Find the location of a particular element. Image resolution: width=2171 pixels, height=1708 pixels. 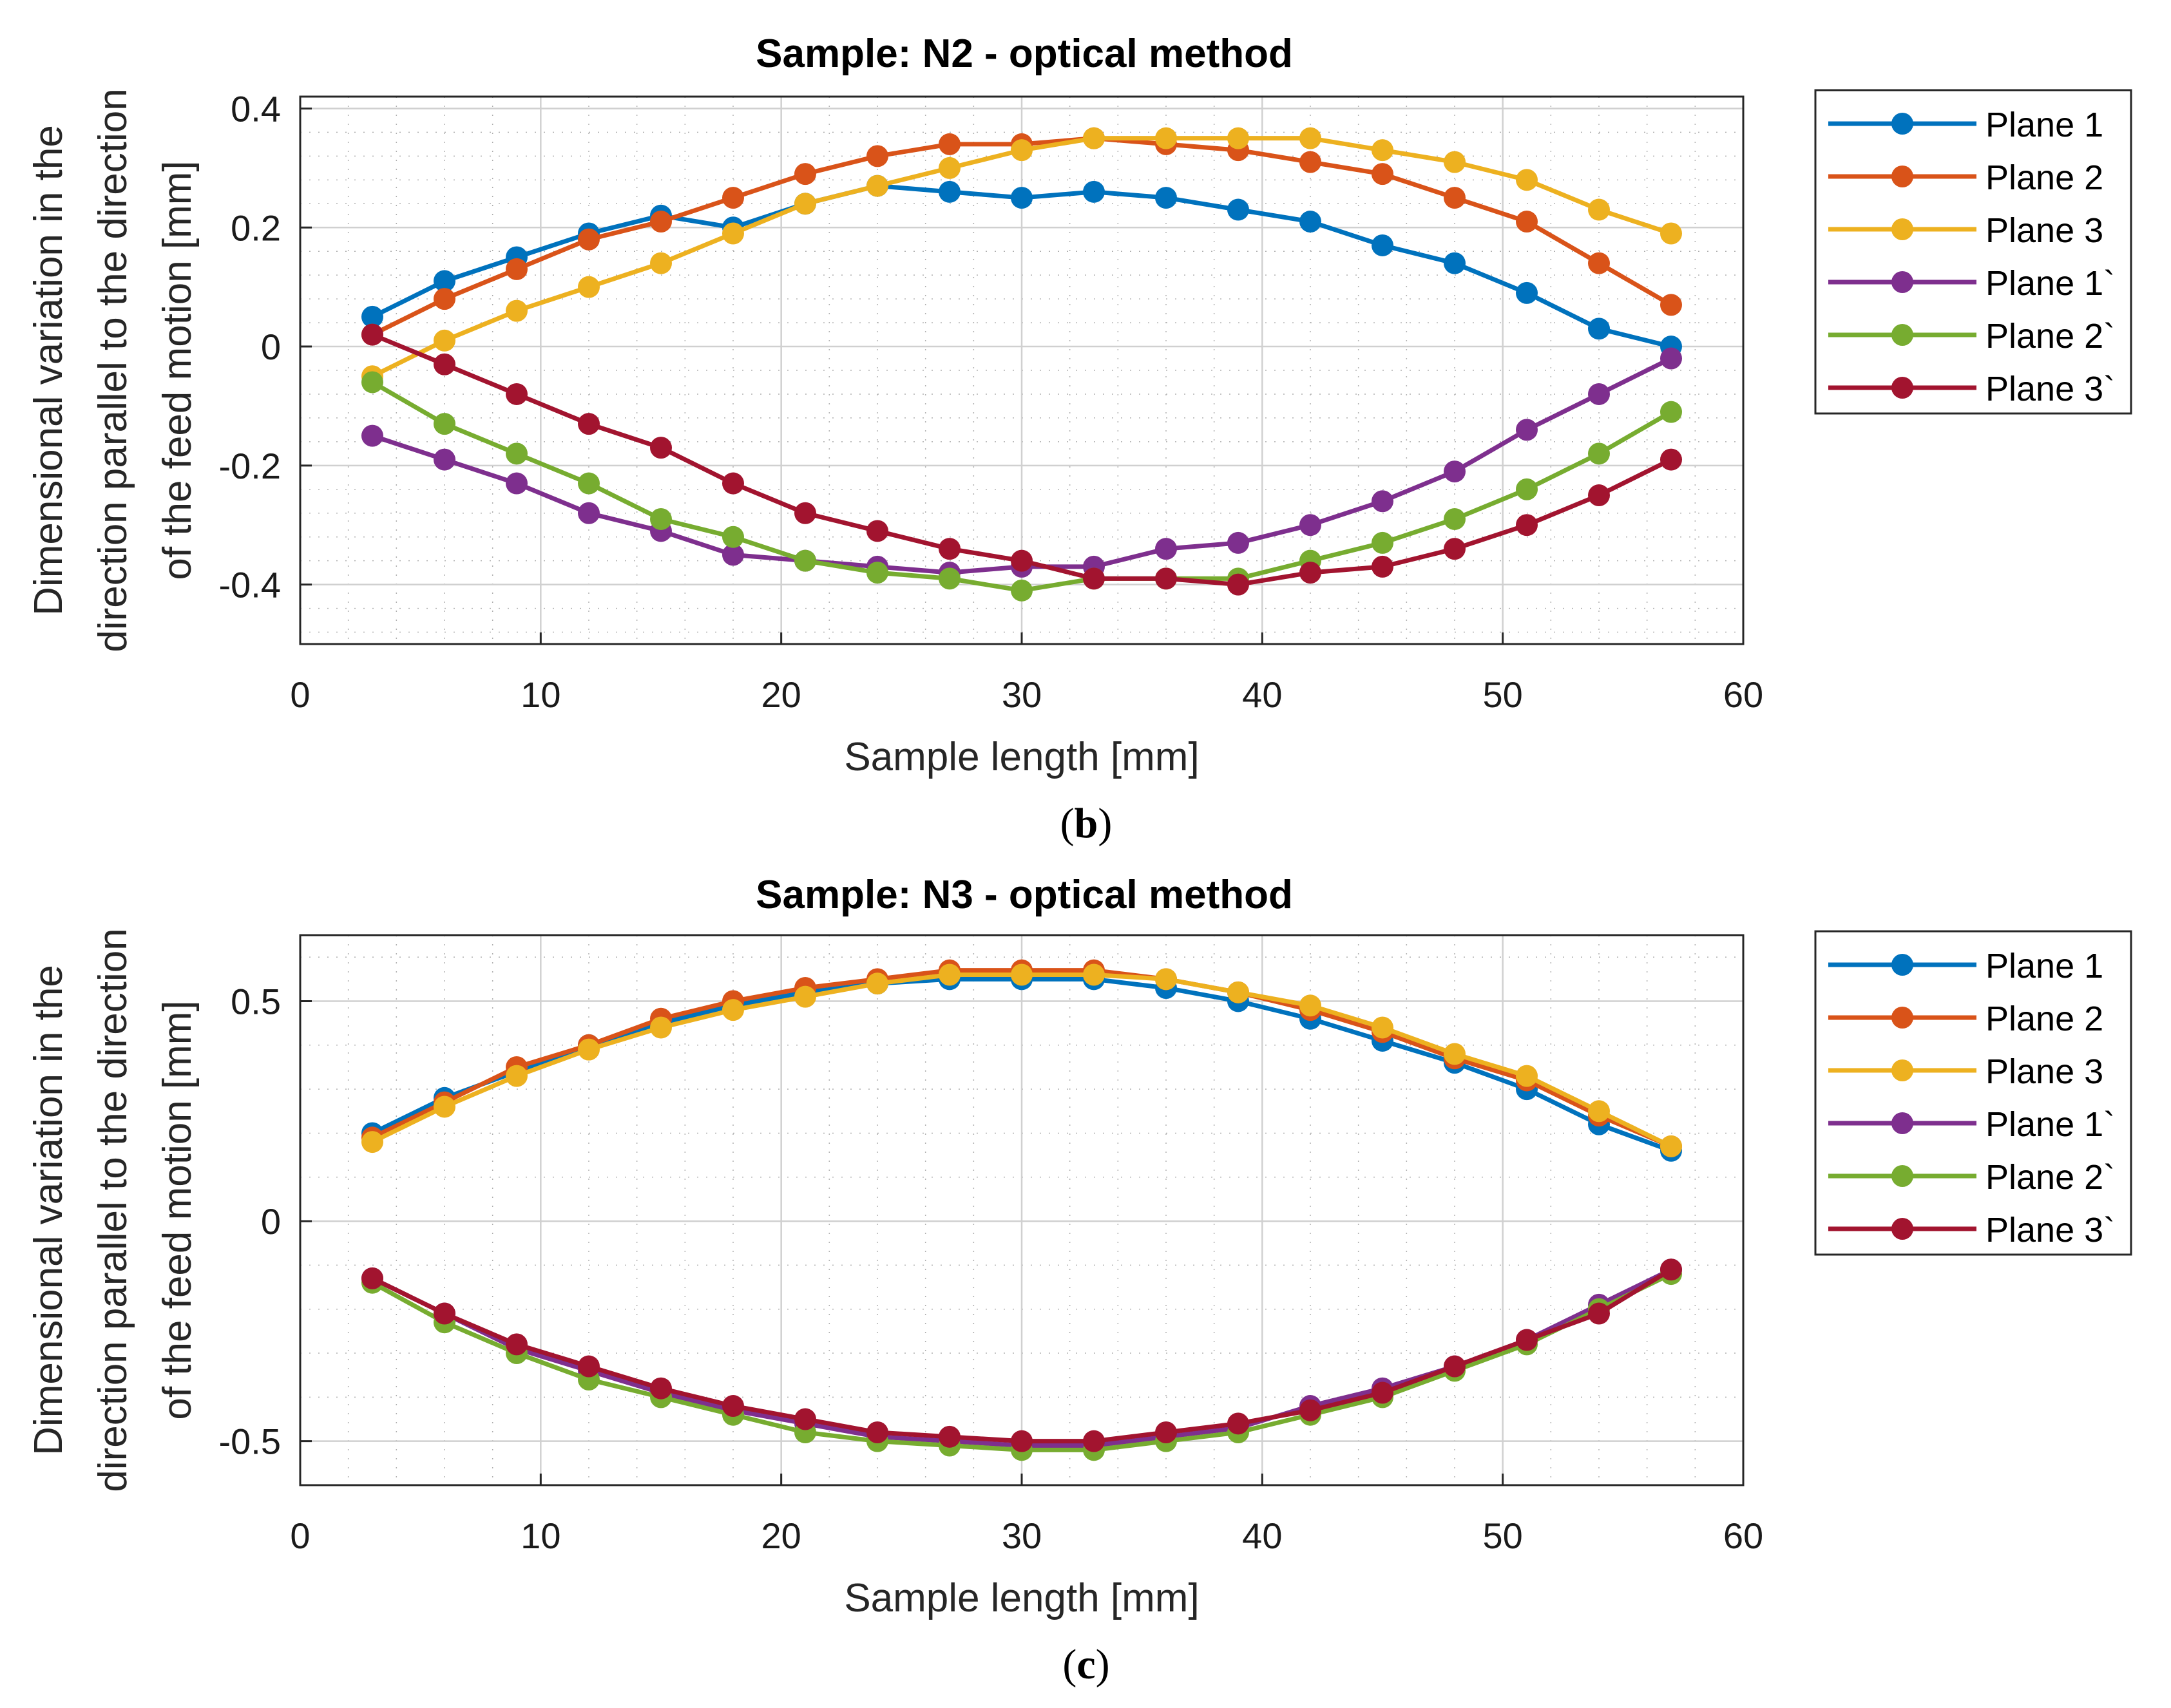

y-axis-label-line: of the feed motion [mm] is located at coordinates (177, 370).